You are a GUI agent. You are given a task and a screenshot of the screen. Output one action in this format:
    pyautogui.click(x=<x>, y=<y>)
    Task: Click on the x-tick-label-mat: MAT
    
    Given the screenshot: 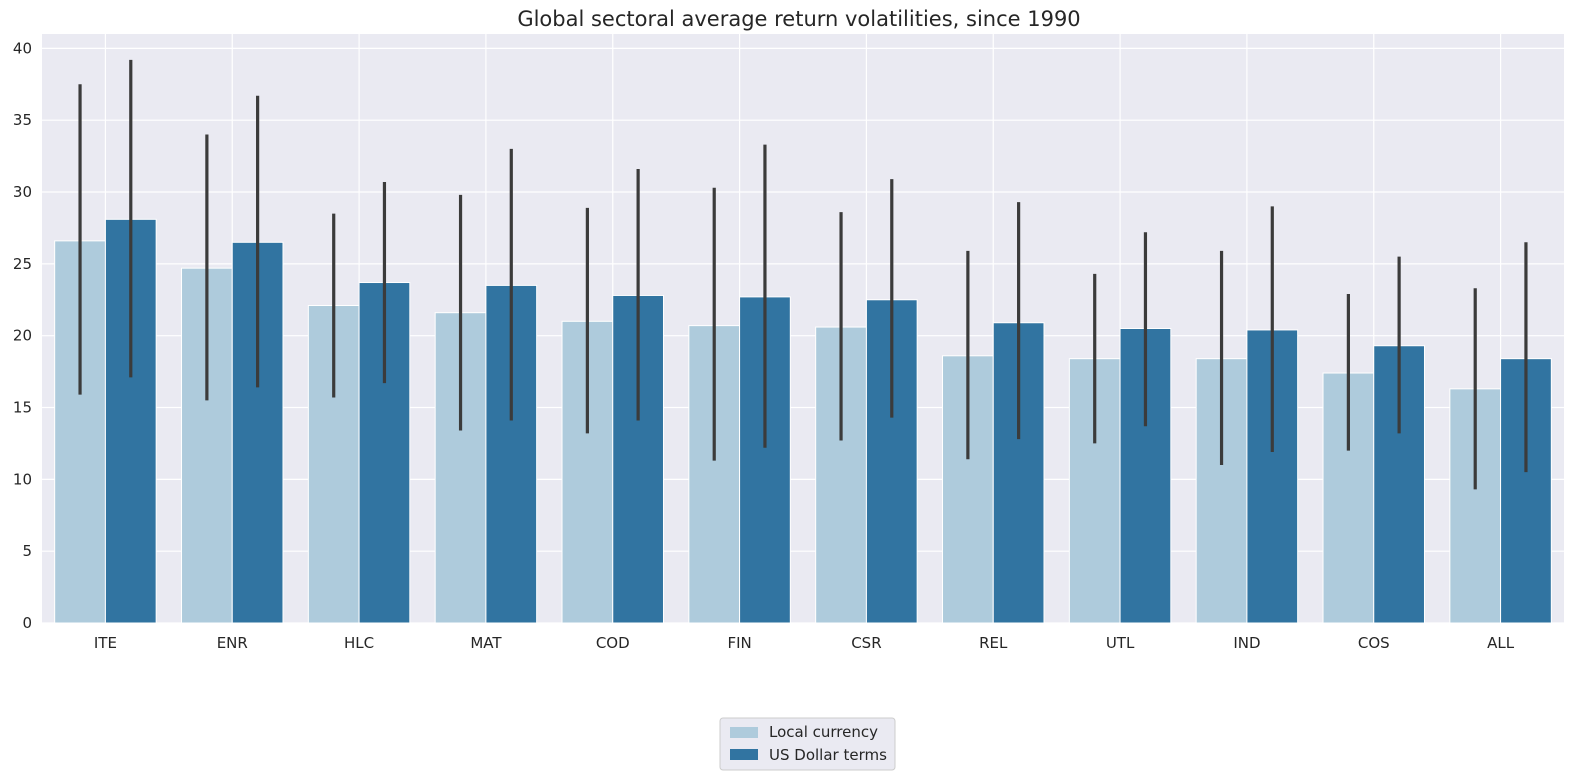 What is the action you would take?
    pyautogui.click(x=486, y=643)
    